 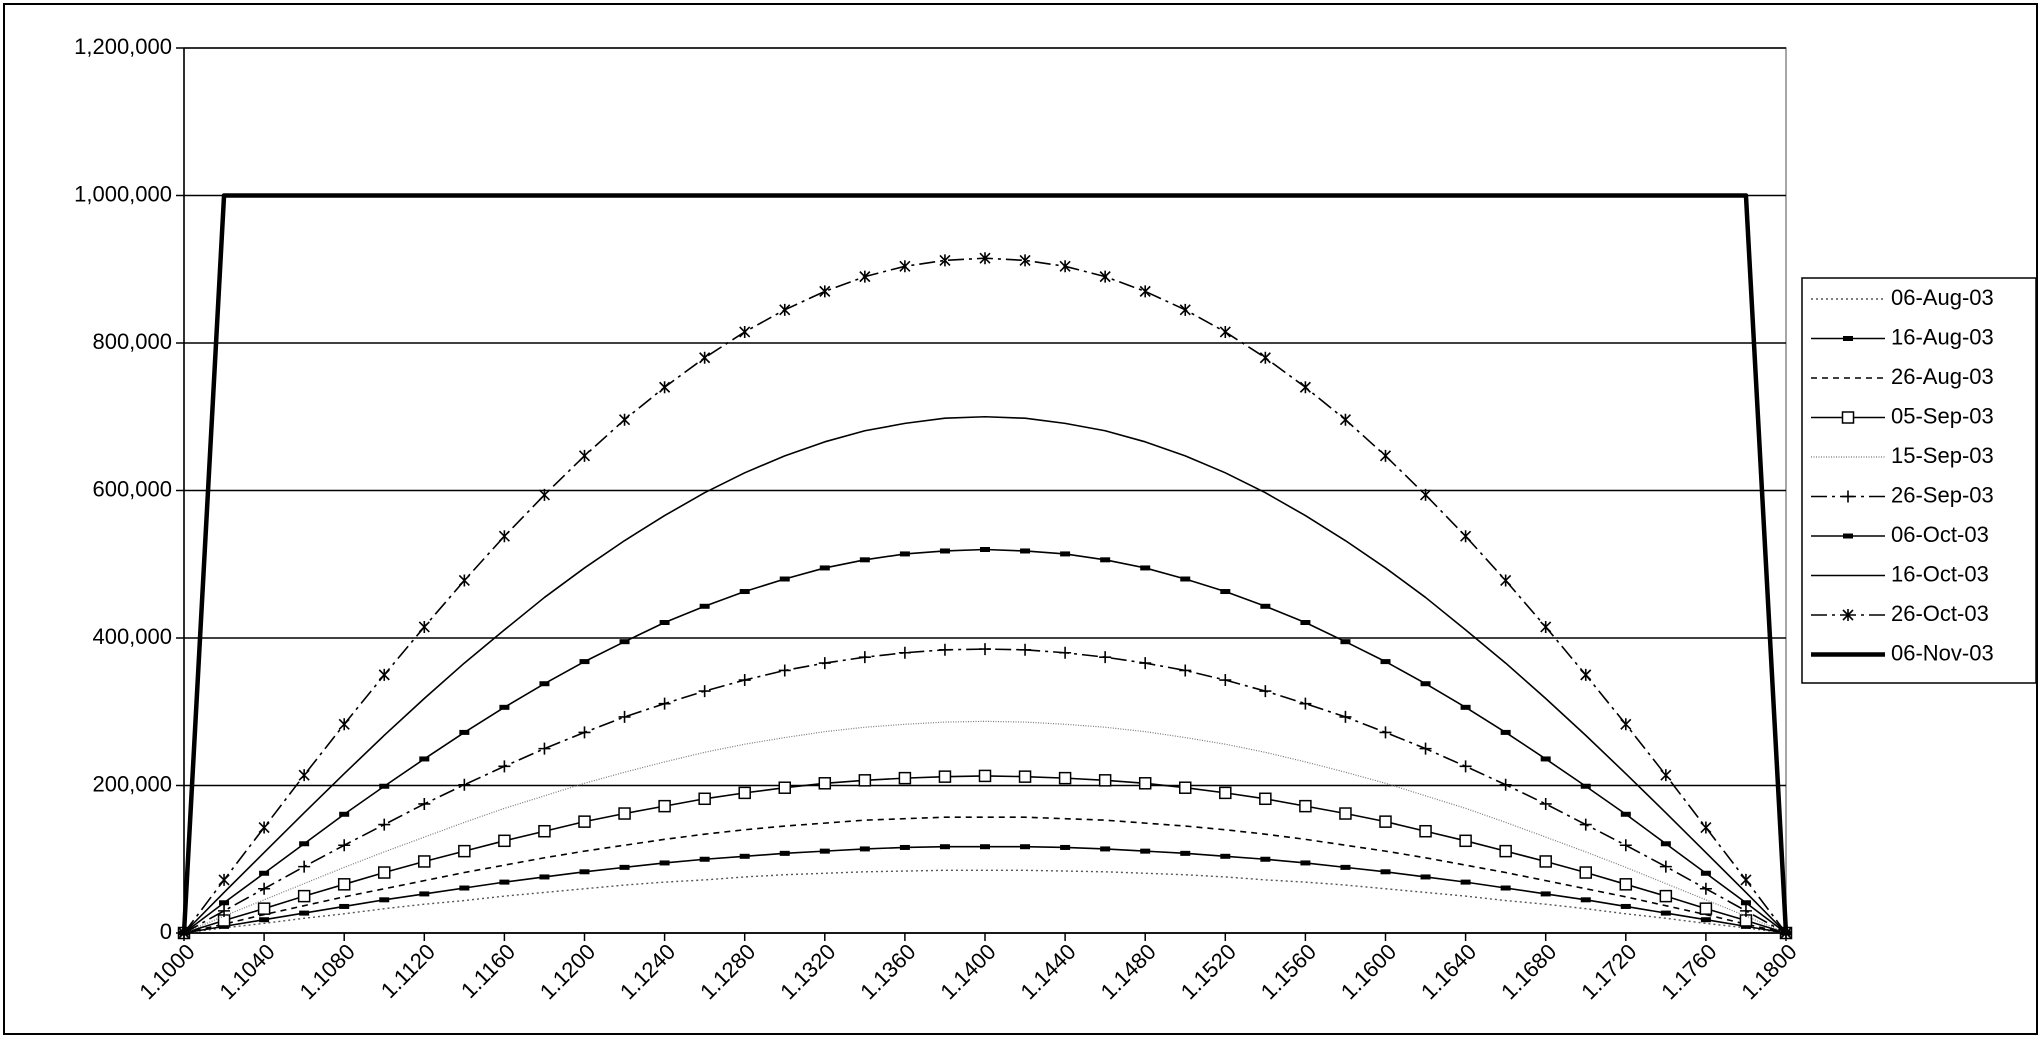 What do you see at coordinates (1940, 613) in the screenshot?
I see `legend-label: 26-Oct-03` at bounding box center [1940, 613].